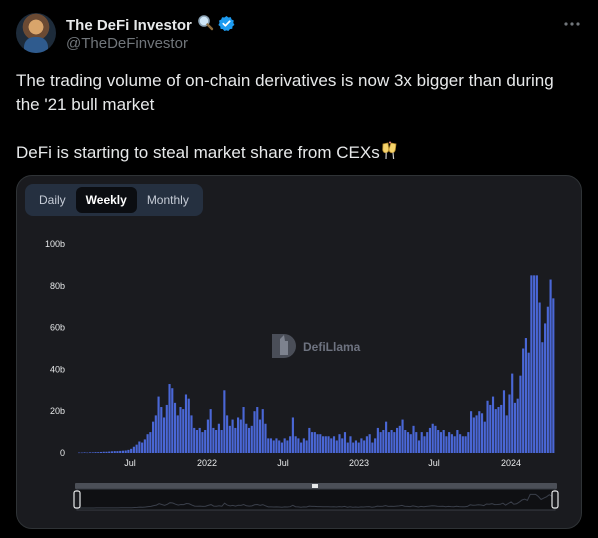 This screenshot has width=598, height=538. Describe the element at coordinates (36, 33) in the screenshot. I see `profile-avatar` at that location.